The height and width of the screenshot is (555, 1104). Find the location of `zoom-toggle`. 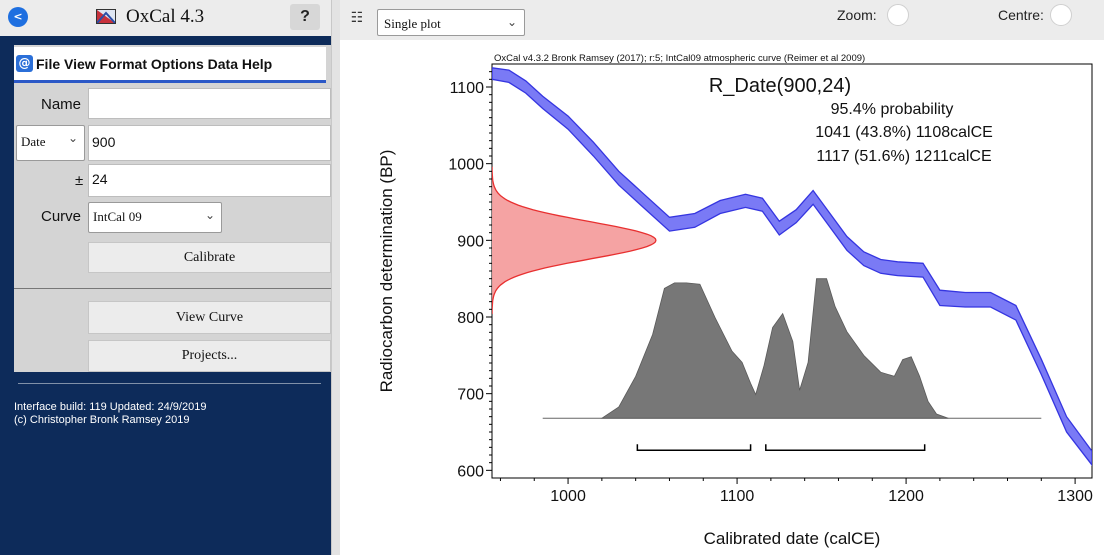

zoom-toggle is located at coordinates (898, 15).